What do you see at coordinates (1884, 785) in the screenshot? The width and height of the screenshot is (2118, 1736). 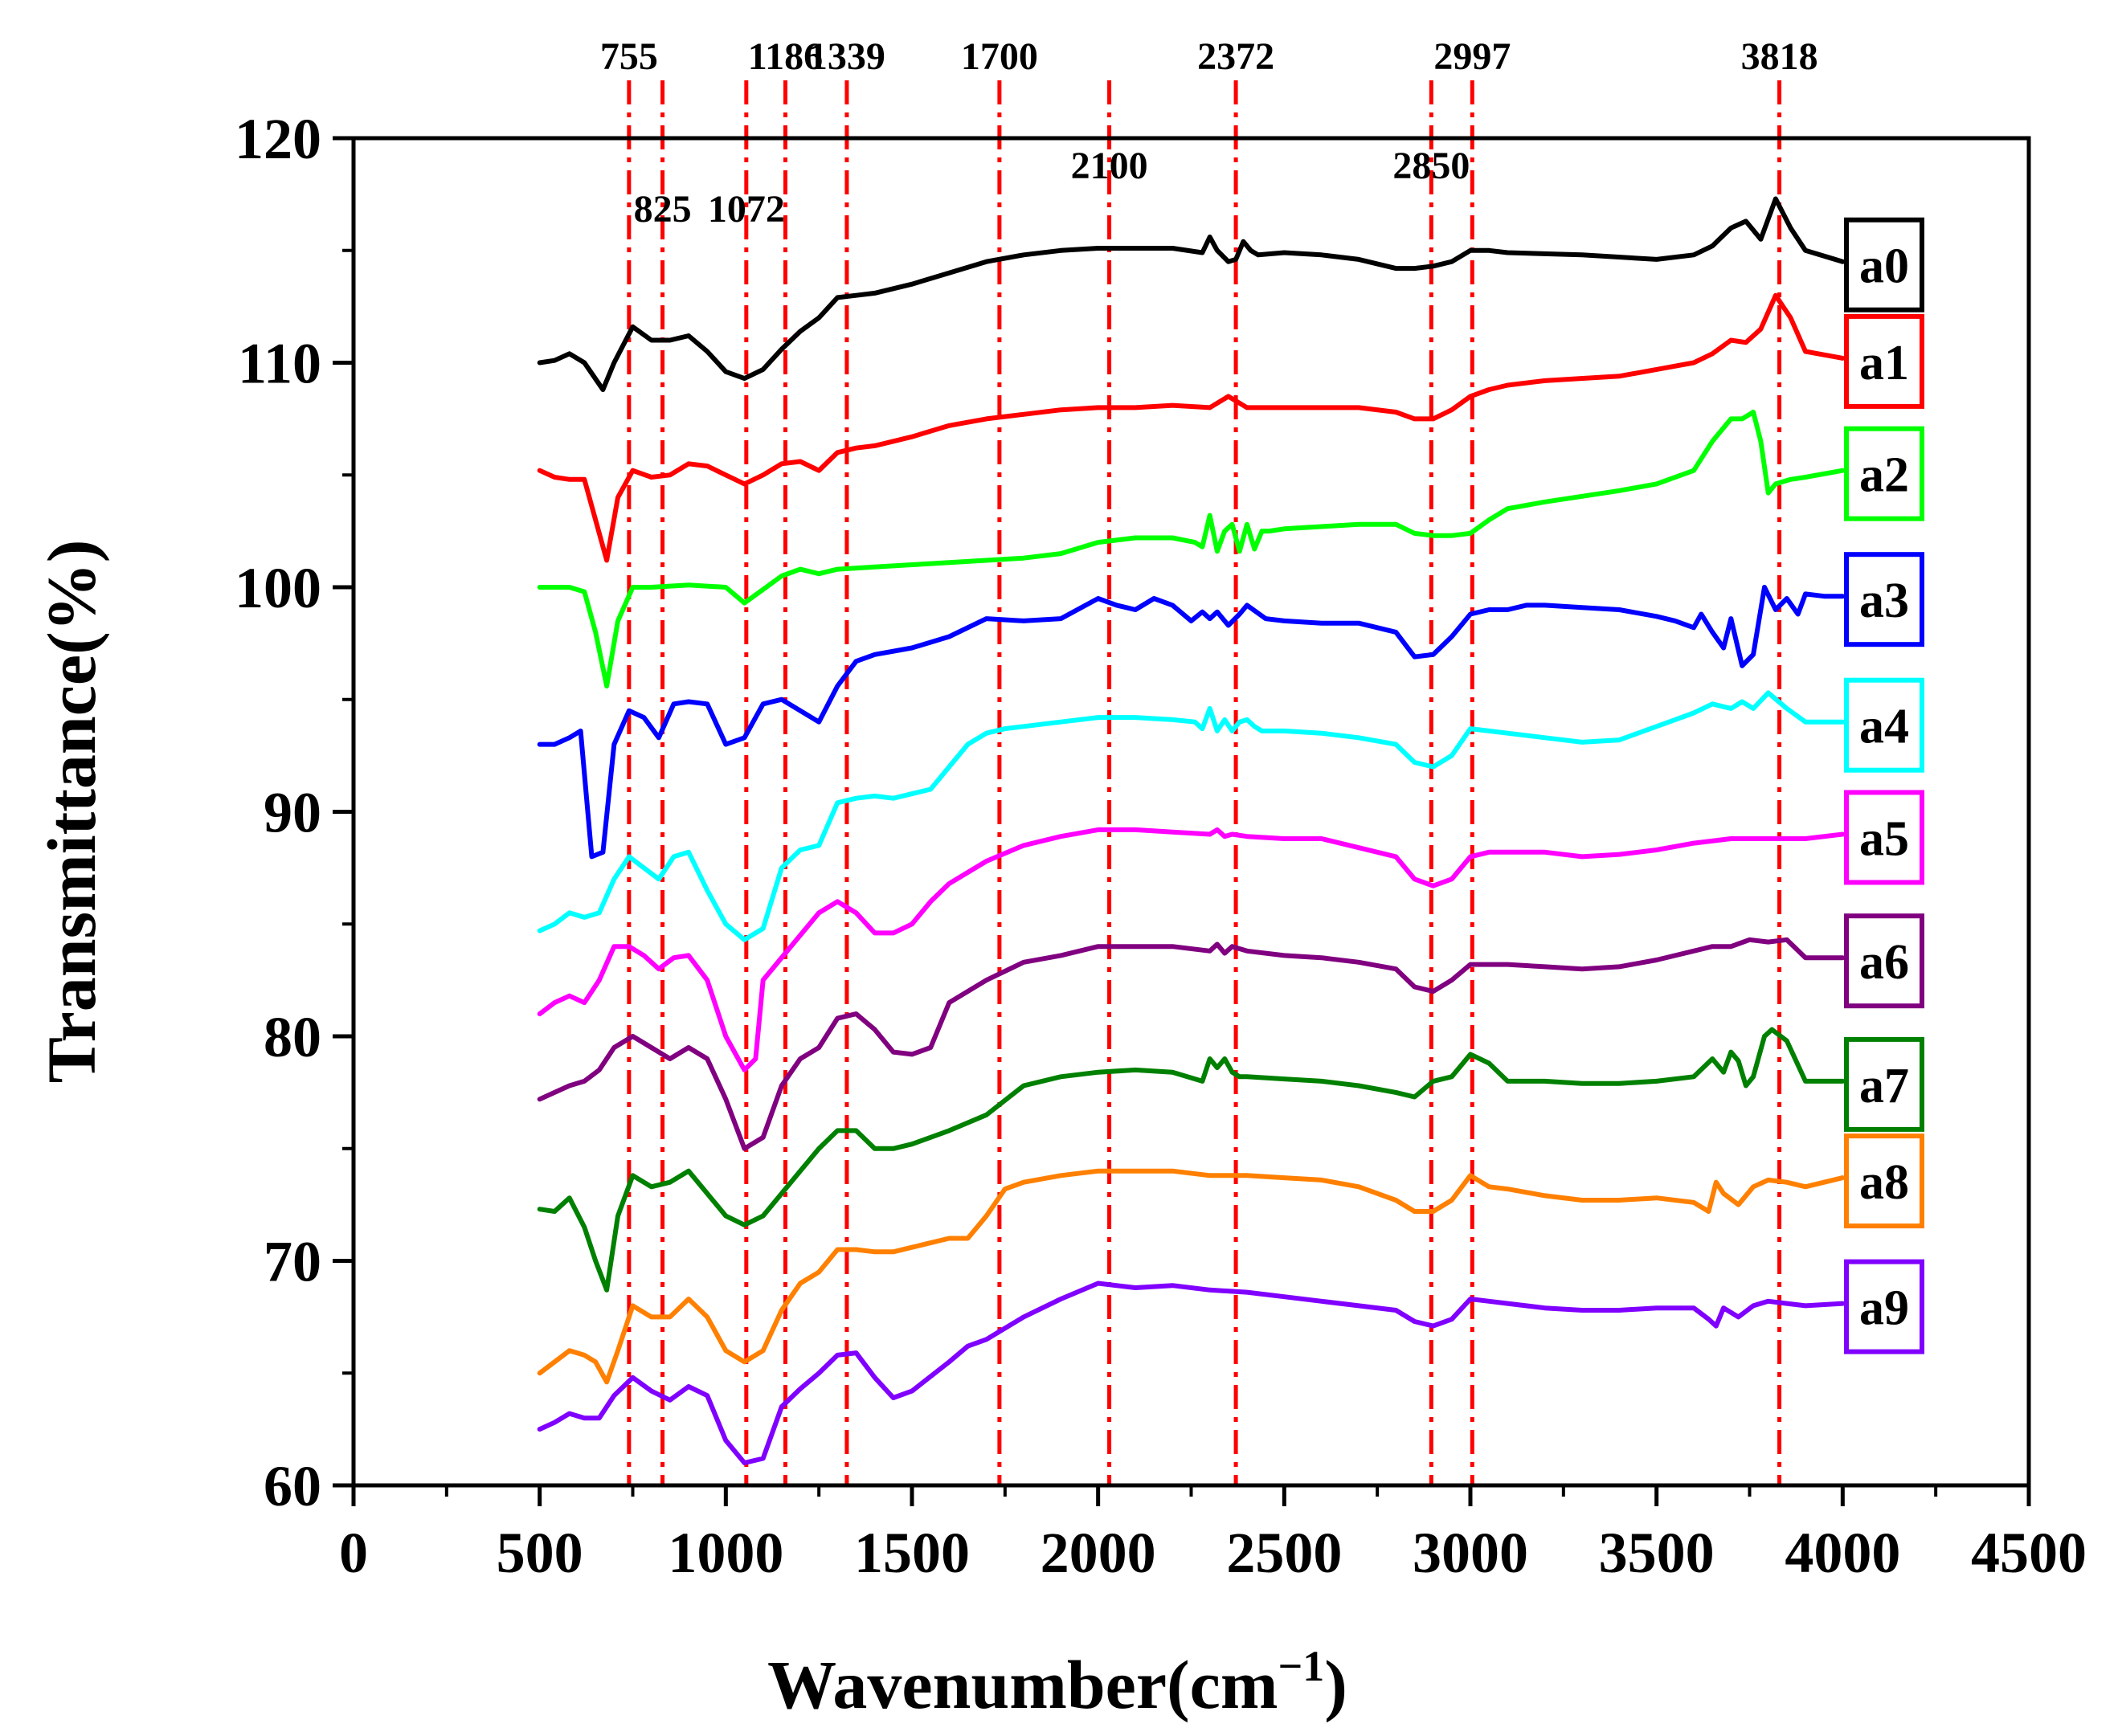 I see `legend: a0 a1 a2 a3 a4 a5 a6 a7 a8 a9` at bounding box center [1884, 785].